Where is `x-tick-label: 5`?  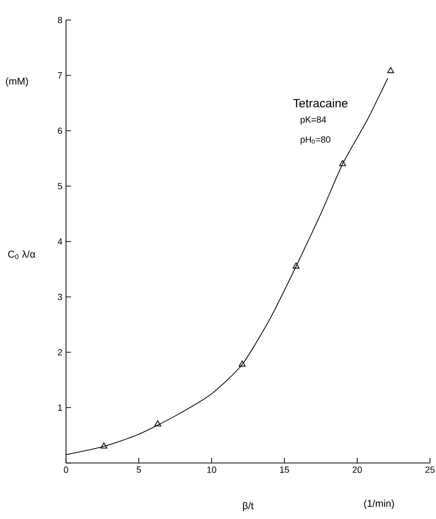 x-tick-label: 5 is located at coordinates (138, 469).